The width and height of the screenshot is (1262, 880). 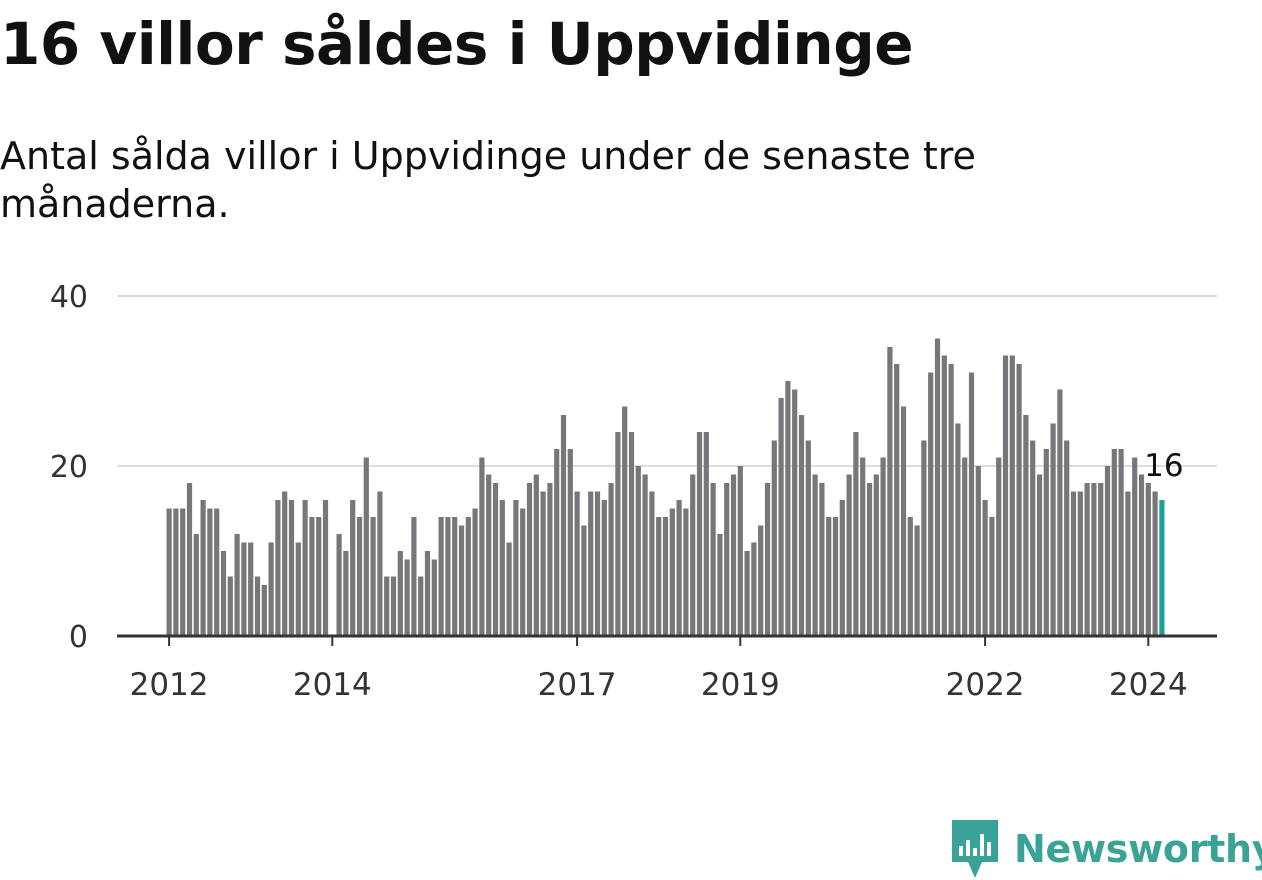 What do you see at coordinates (1162, 568) in the screenshot?
I see `bar-latest` at bounding box center [1162, 568].